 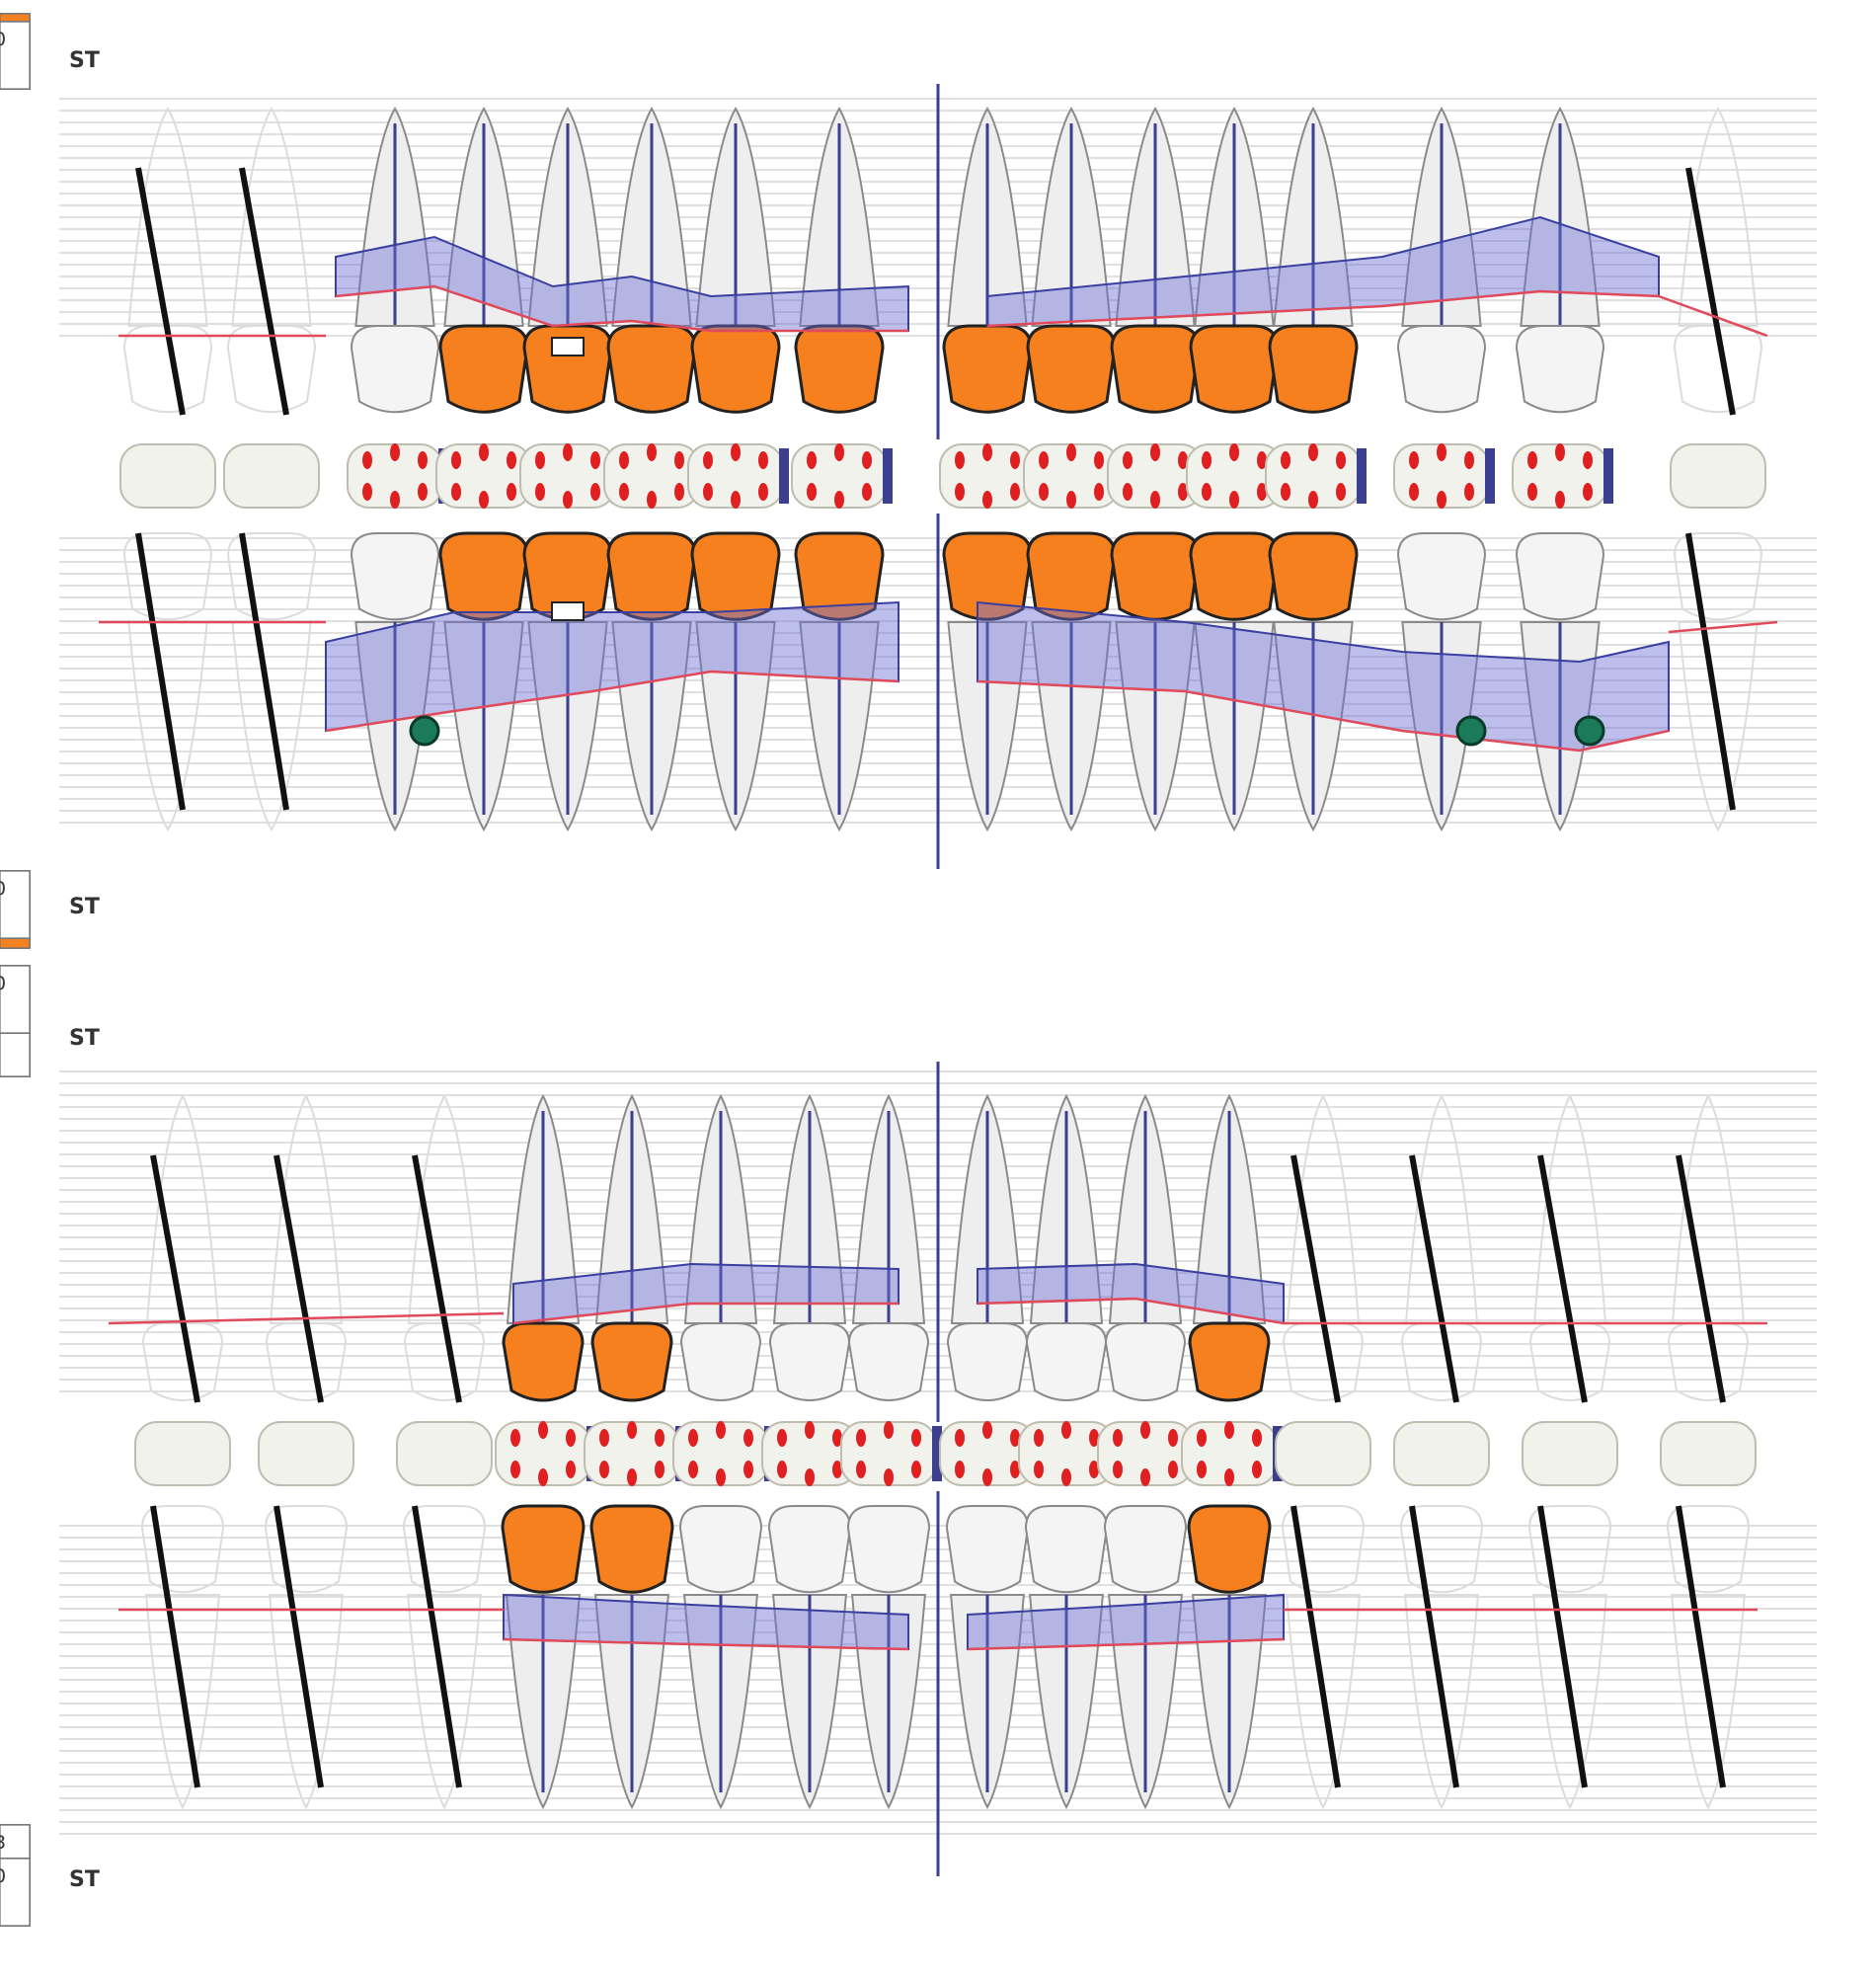 What do you see at coordinates (705, 1293) in the screenshot?
I see `lower-lingual-gum-left` at bounding box center [705, 1293].